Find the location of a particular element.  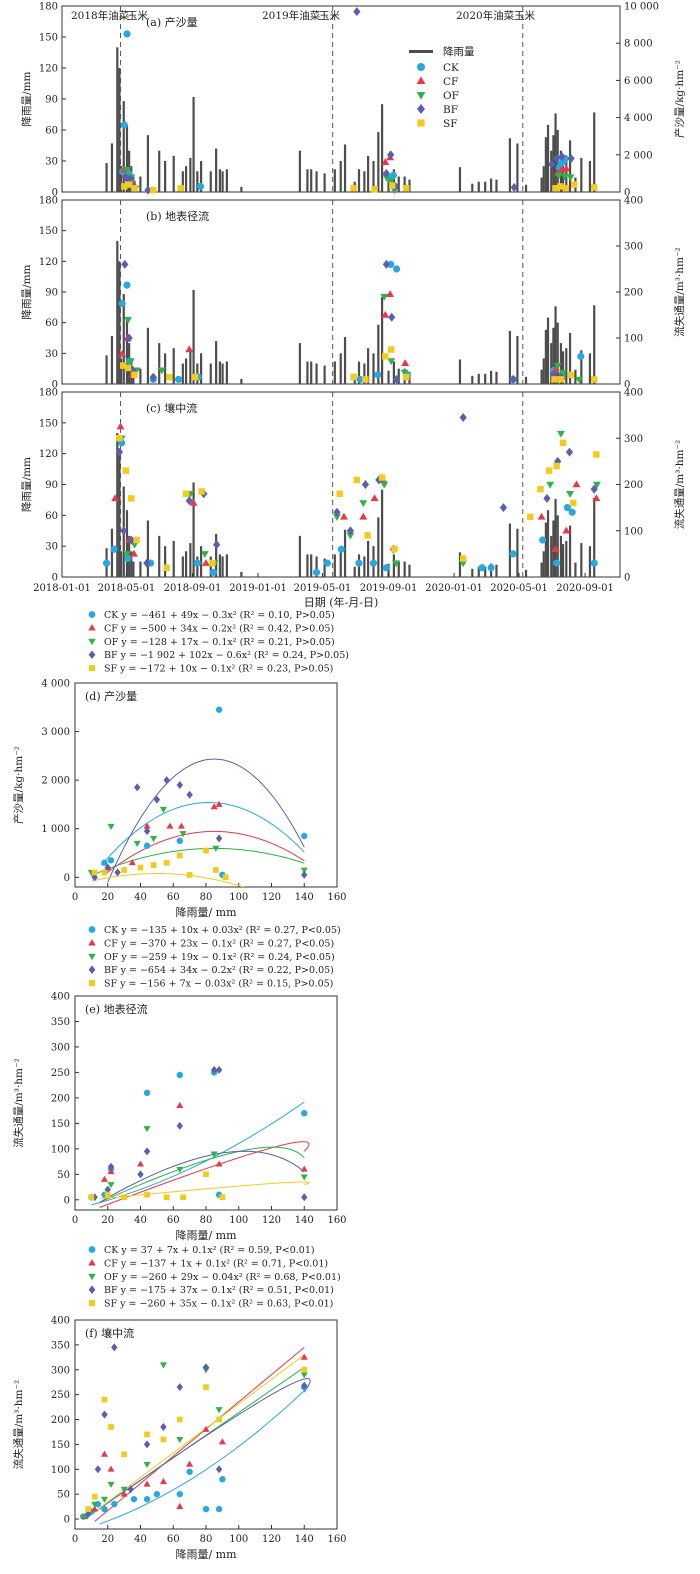

x-tick-label: 100 is located at coordinates (238, 1220).